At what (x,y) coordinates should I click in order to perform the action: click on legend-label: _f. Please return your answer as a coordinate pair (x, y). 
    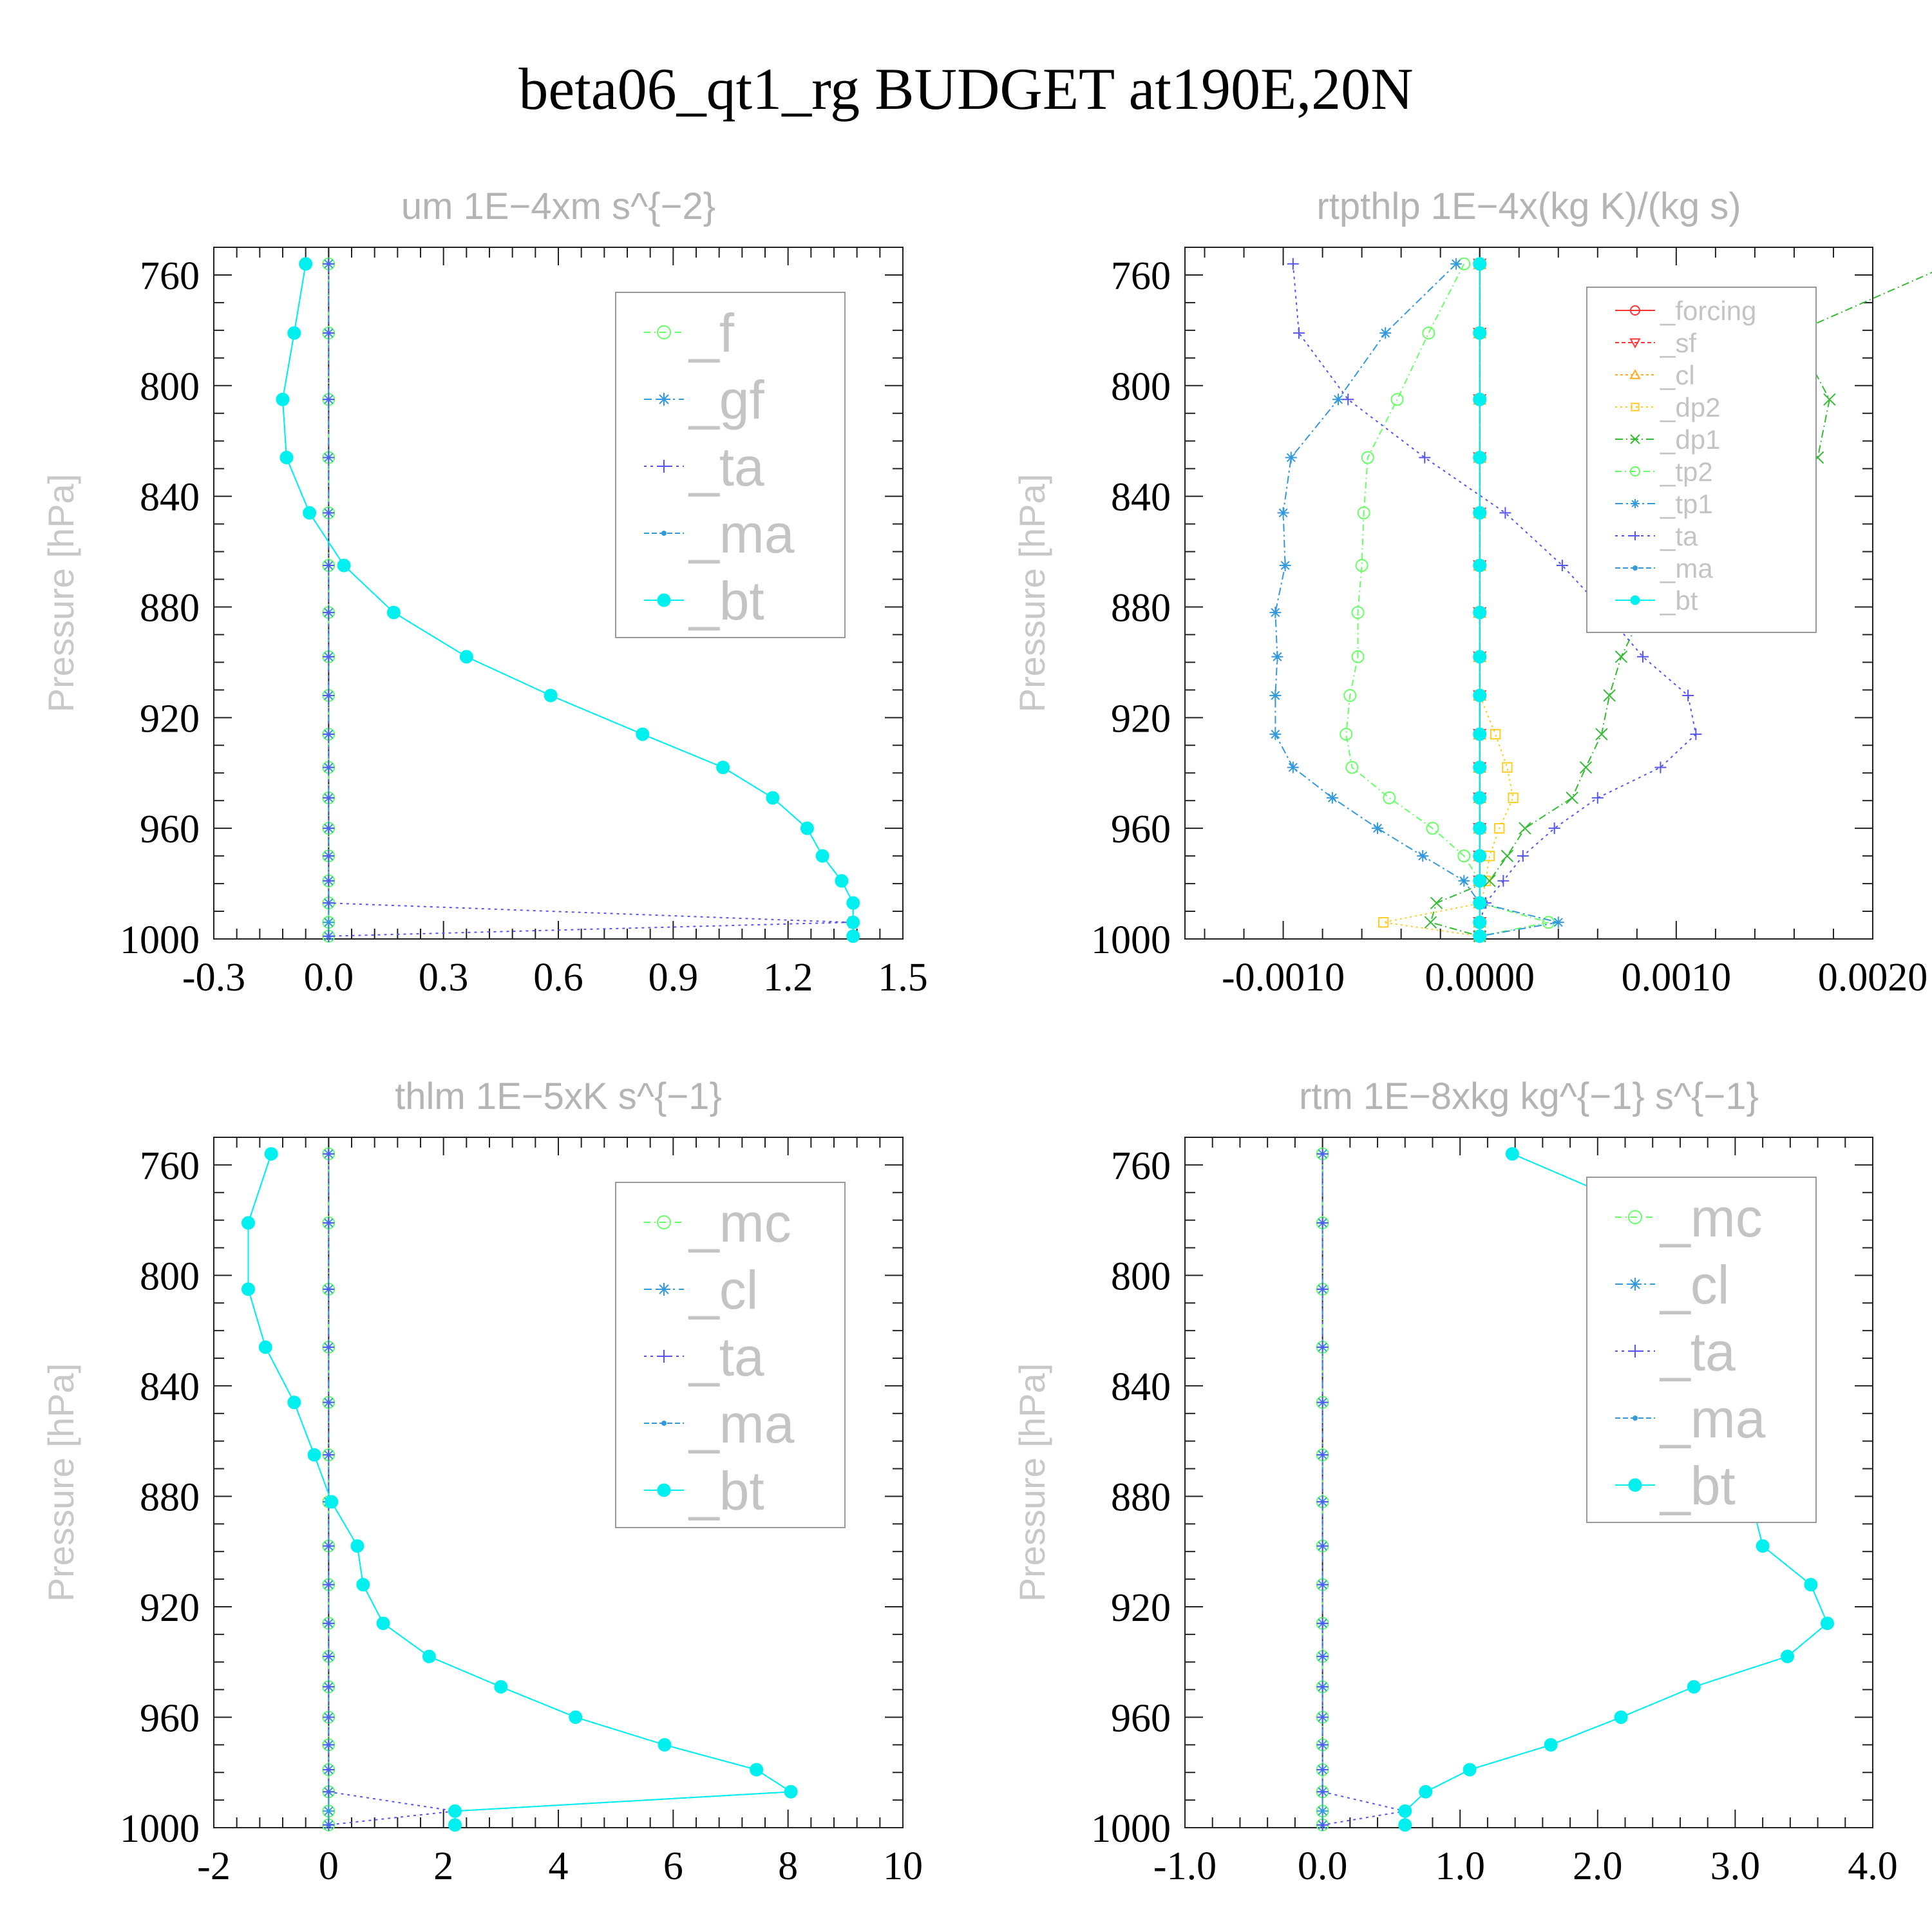
    Looking at the image, I should click on (712, 333).